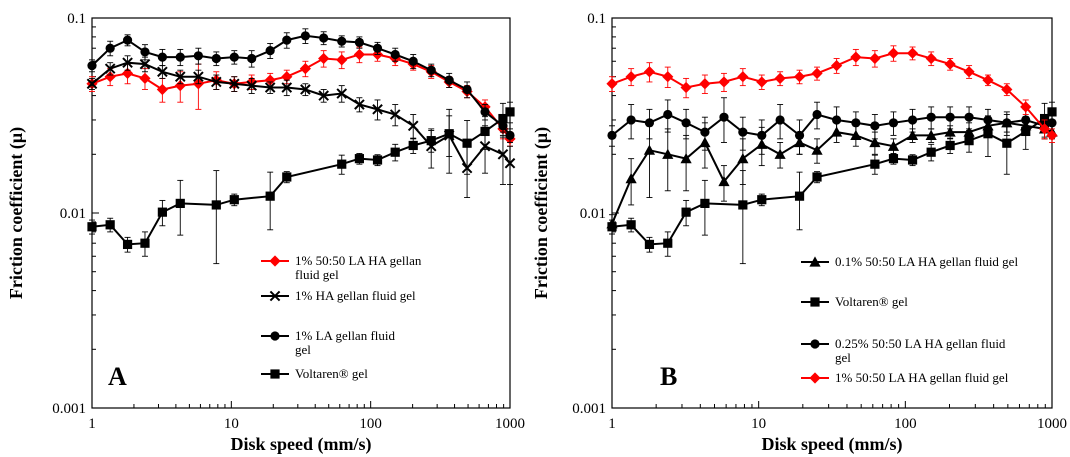  What do you see at coordinates (831, 444) in the screenshot?
I see `x-axis-label: Disk speed (mm/s)` at bounding box center [831, 444].